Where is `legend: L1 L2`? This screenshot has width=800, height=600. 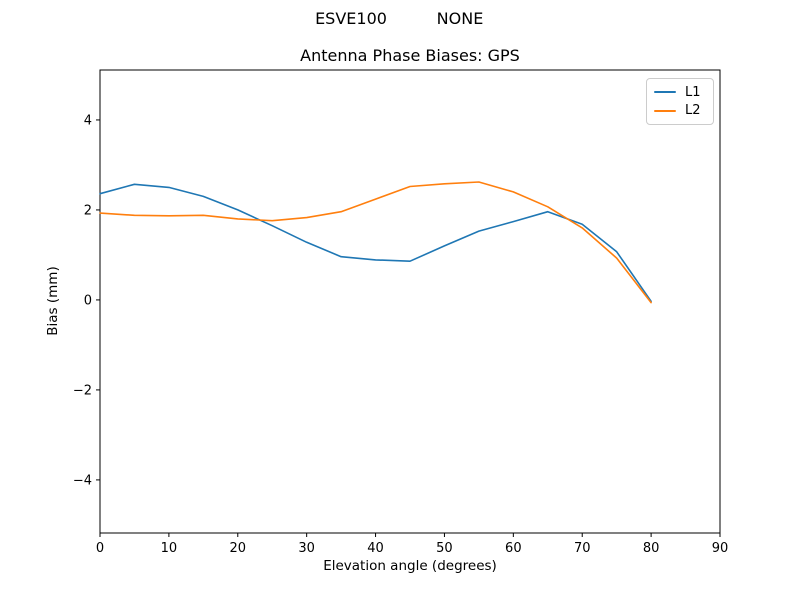
legend: L1 L2 is located at coordinates (680, 101).